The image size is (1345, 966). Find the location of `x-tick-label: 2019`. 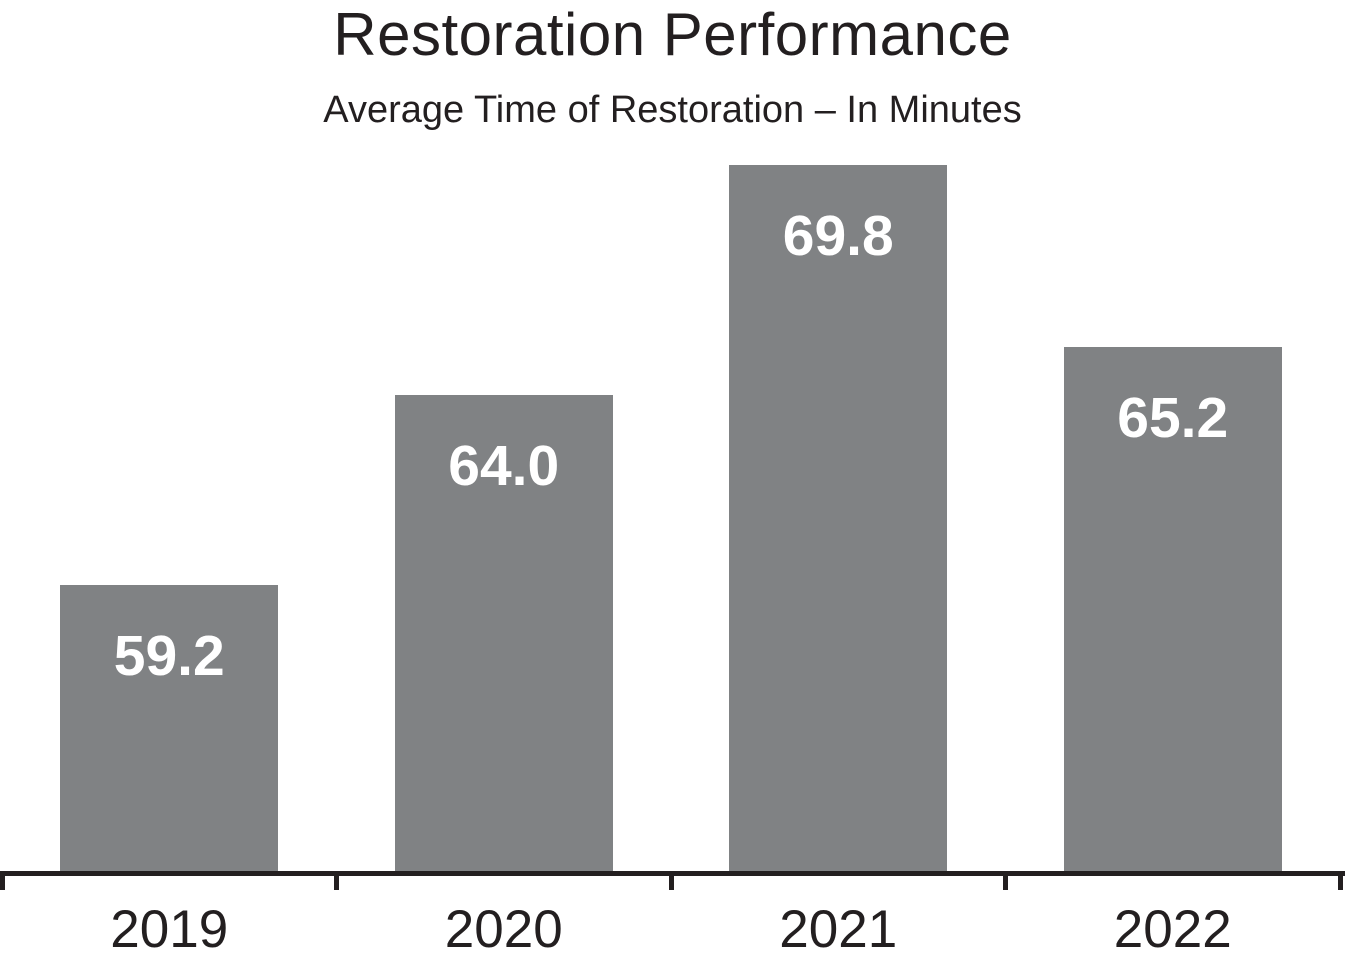

x-tick-label: 2019 is located at coordinates (169, 929).